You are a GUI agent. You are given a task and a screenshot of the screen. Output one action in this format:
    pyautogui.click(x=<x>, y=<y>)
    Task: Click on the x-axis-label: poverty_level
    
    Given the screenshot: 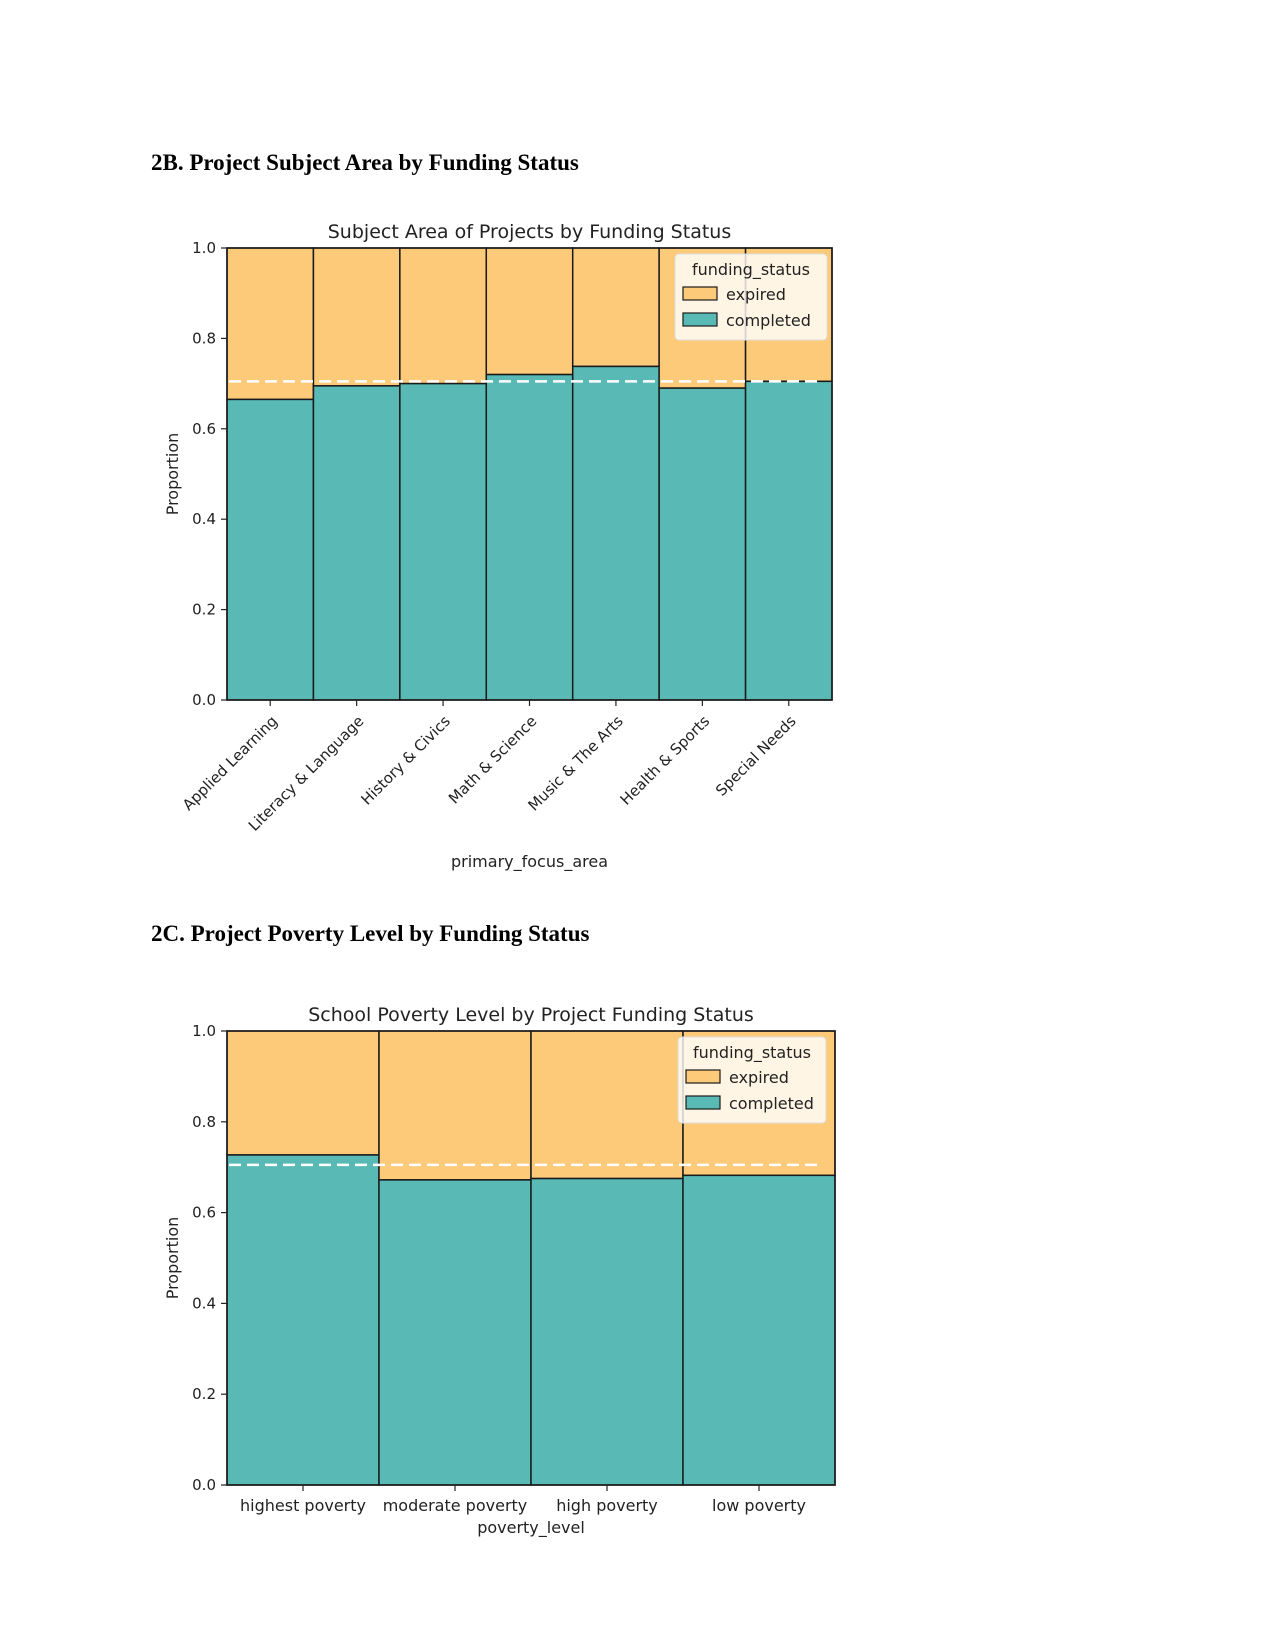 What is the action you would take?
    pyautogui.click(x=531, y=1528)
    